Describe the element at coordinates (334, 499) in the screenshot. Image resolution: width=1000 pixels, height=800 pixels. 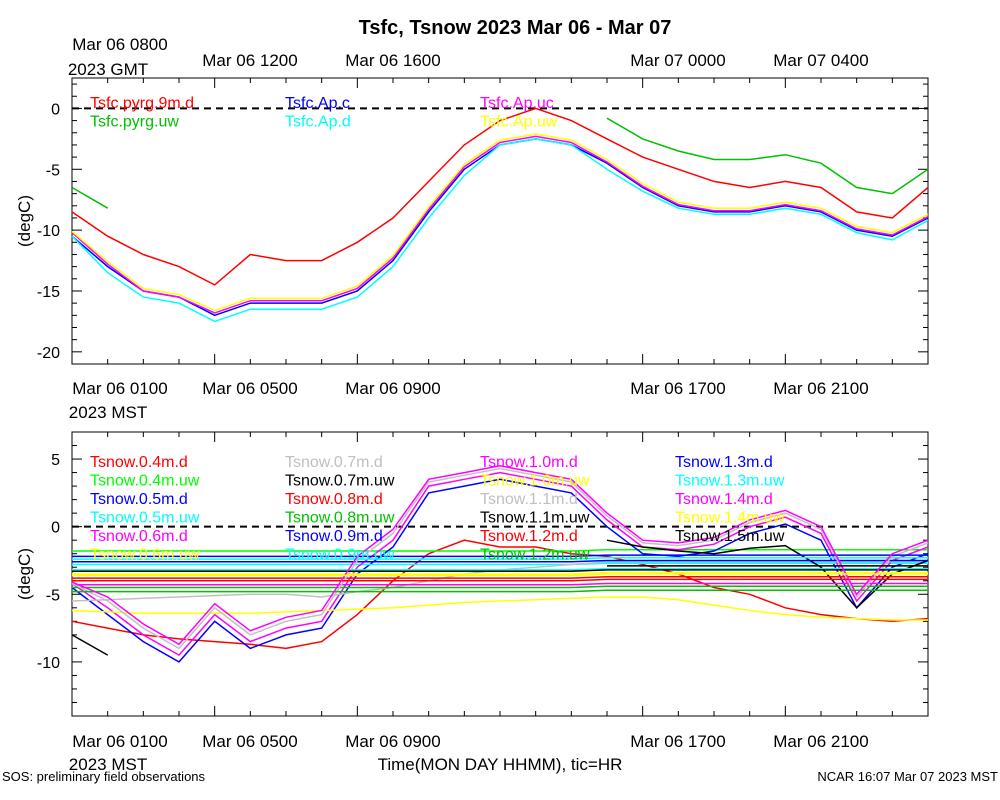
I see `legend-entry: Tsnow.0.8m.d` at that location.